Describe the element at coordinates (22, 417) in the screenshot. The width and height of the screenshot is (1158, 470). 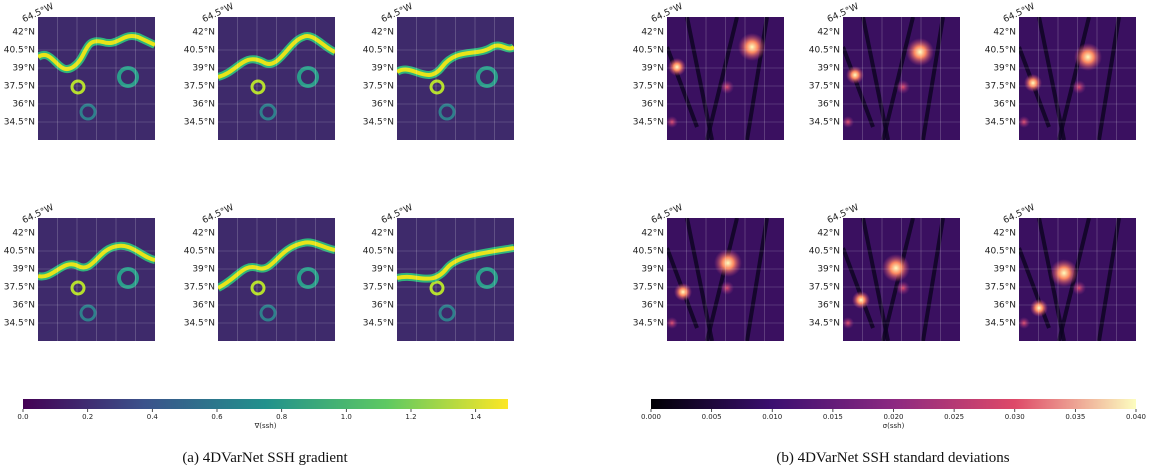
I see `colorbar-tick-label: 0.0` at that location.